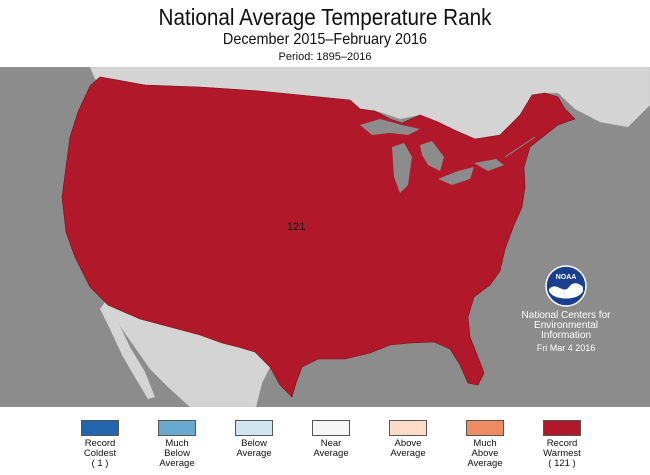 The width and height of the screenshot is (650, 475). What do you see at coordinates (566, 348) in the screenshot?
I see `ncei-date: Fri Mar 4 2016` at bounding box center [566, 348].